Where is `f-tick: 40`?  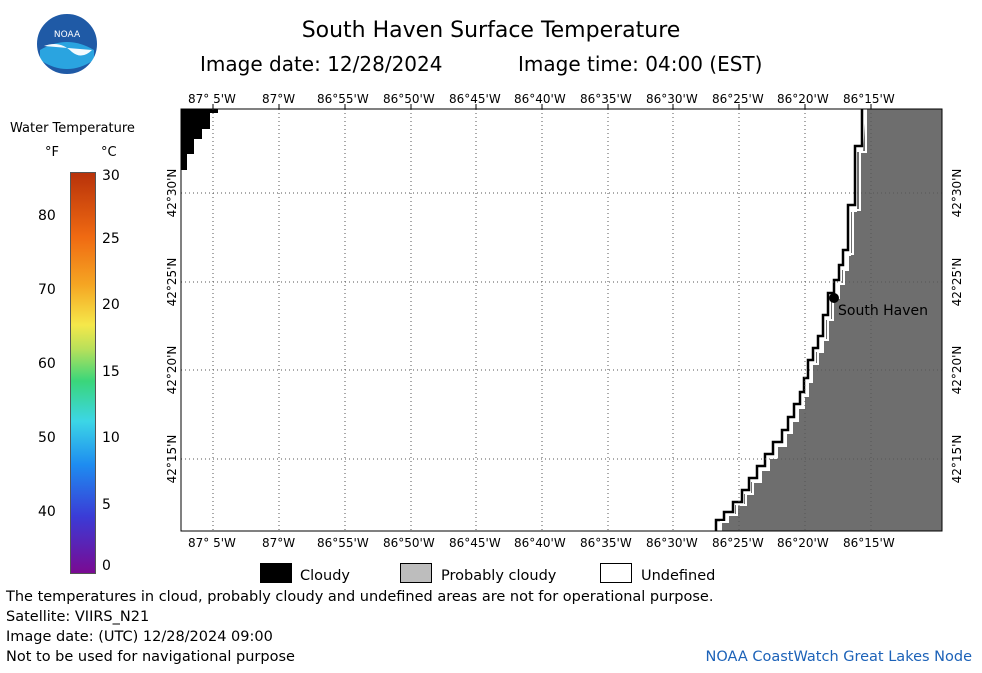 f-tick: 40 is located at coordinates (47, 512).